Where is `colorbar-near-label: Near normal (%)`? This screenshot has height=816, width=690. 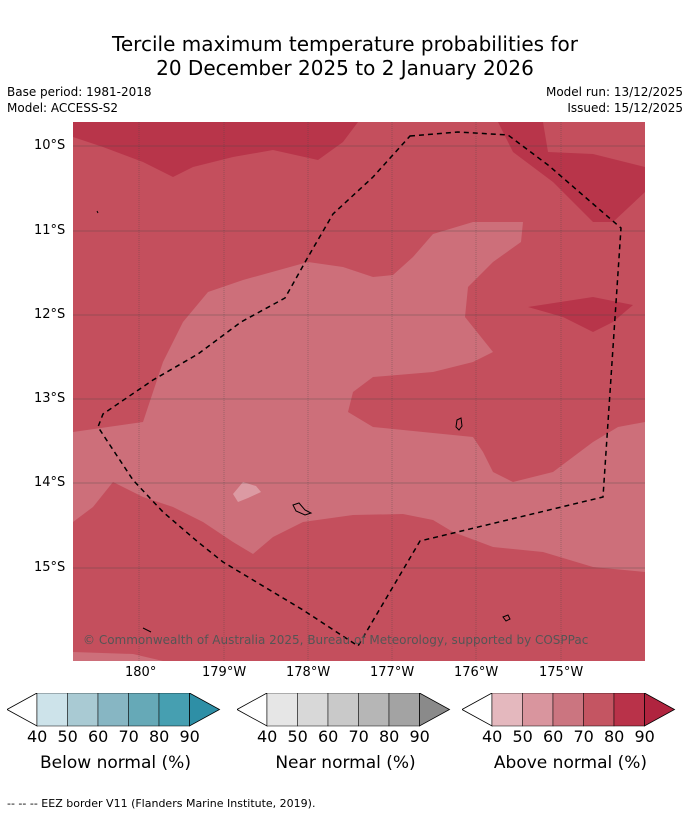
colorbar-near-label: Near normal (%) is located at coordinates (345, 763).